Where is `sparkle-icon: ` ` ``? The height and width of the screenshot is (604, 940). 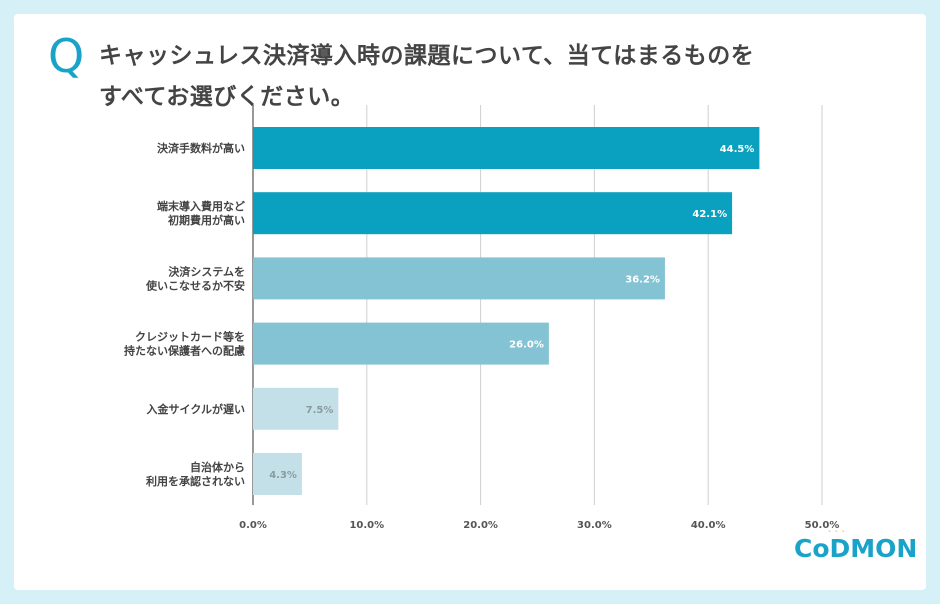 sparkle-icon: ` ` ` is located at coordinates (837, 534).